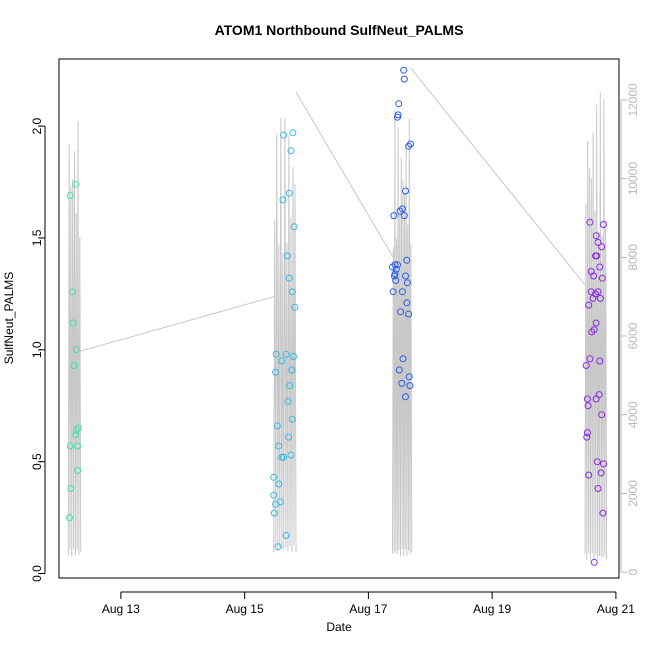 This screenshot has height=650, width=650. Describe the element at coordinates (368, 609) in the screenshot. I see `x-tick-label: Aug 17` at that location.